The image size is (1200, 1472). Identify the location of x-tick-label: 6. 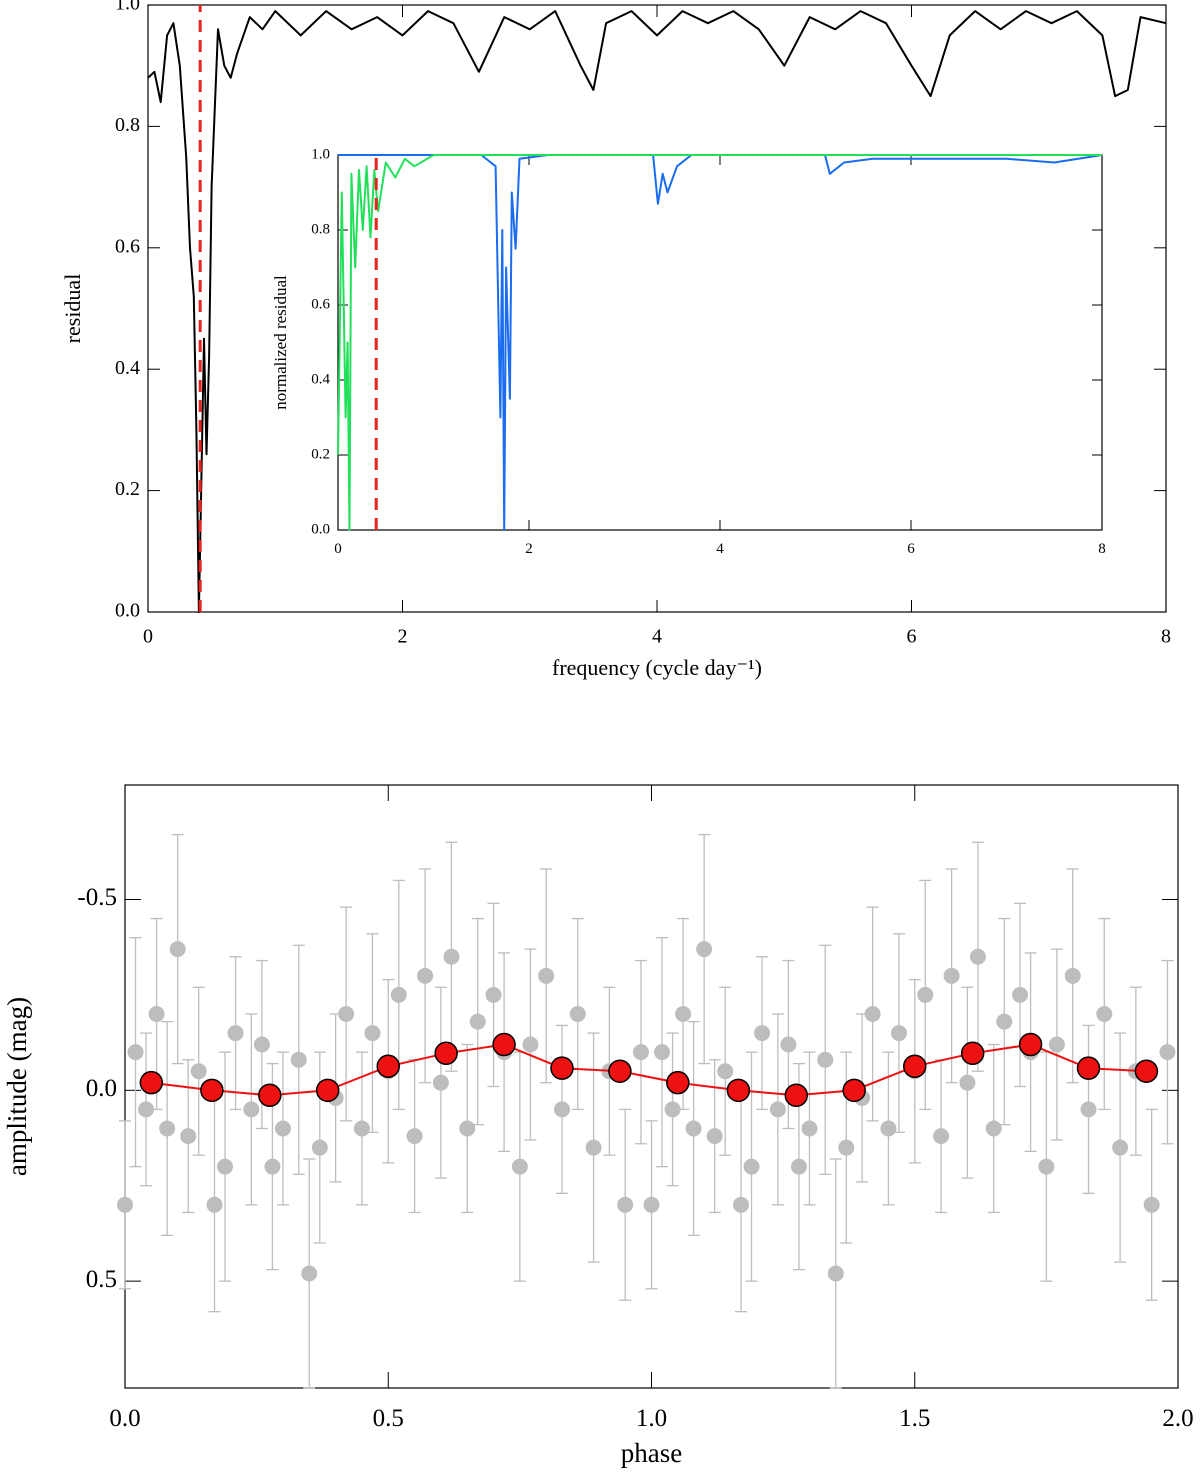
(912, 637).